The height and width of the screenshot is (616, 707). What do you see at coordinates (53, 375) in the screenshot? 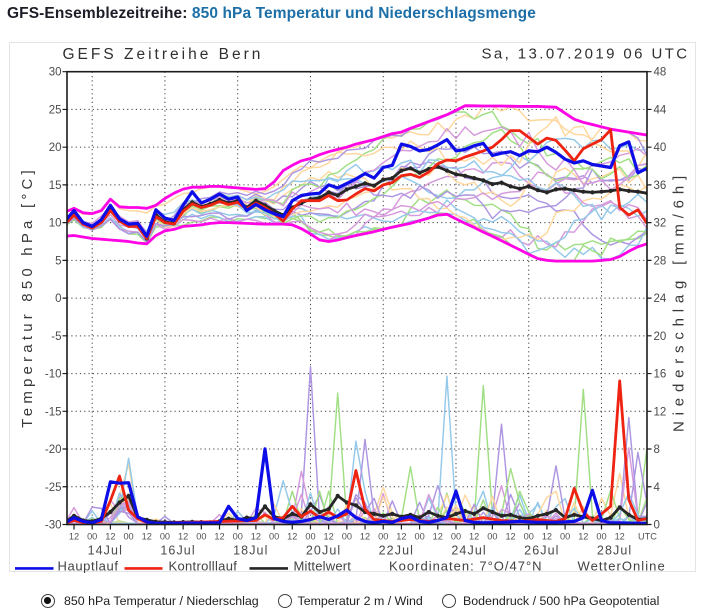
I see `svg-text: -10` at bounding box center [53, 375].